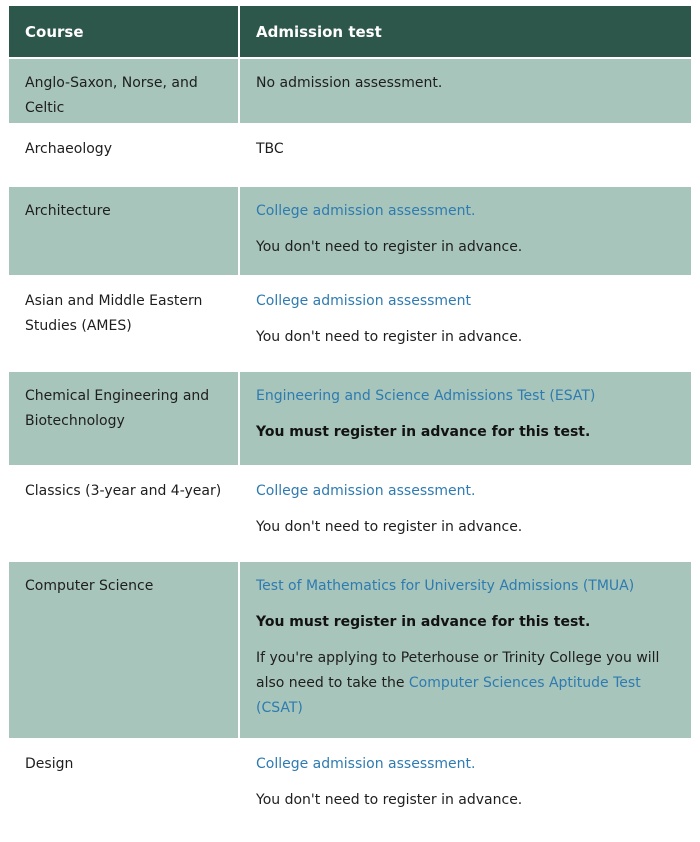 This screenshot has width=700, height=842. I want to click on admission-test-paragraph: TBC, so click(465, 149).